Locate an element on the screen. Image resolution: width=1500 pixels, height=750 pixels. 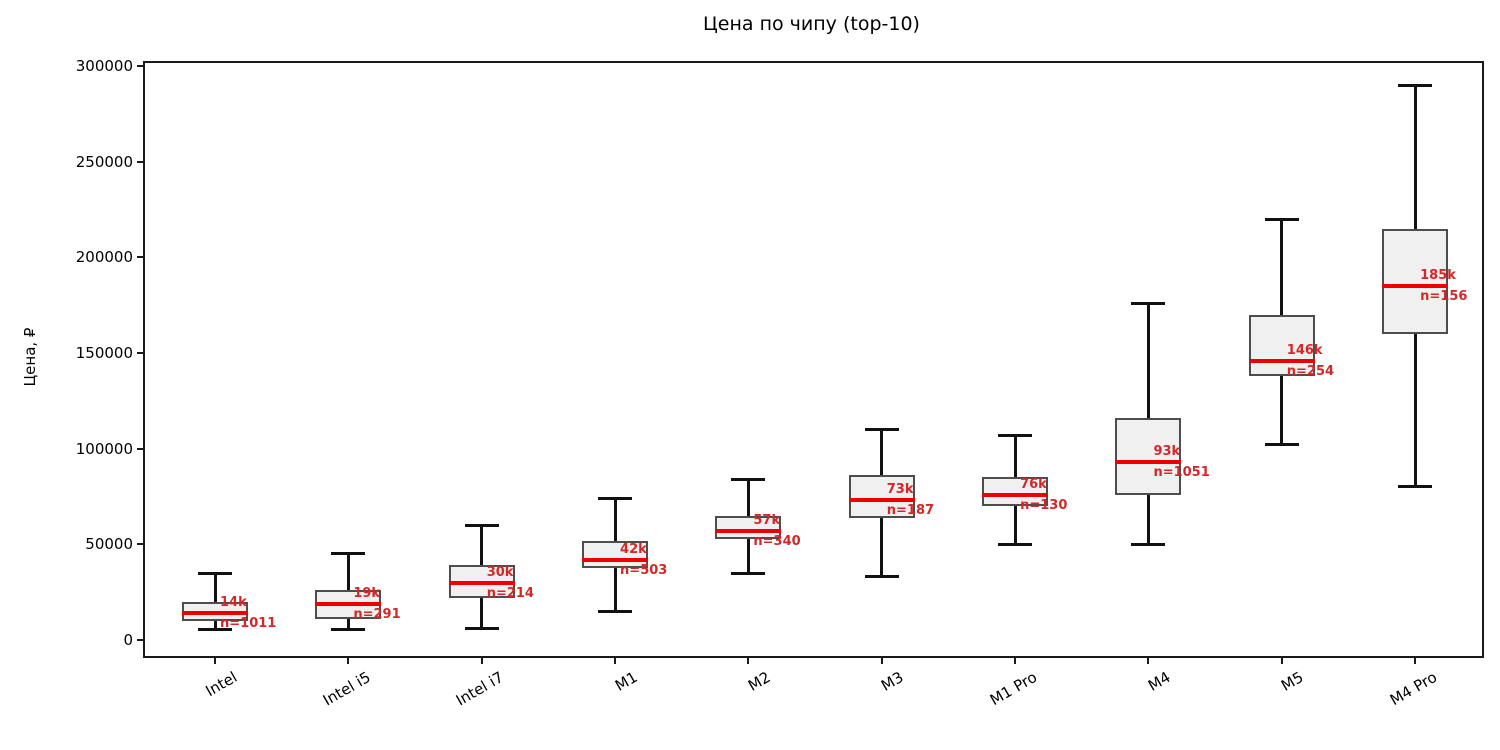
sample-count-text: n=130 is located at coordinates (1044, 505).